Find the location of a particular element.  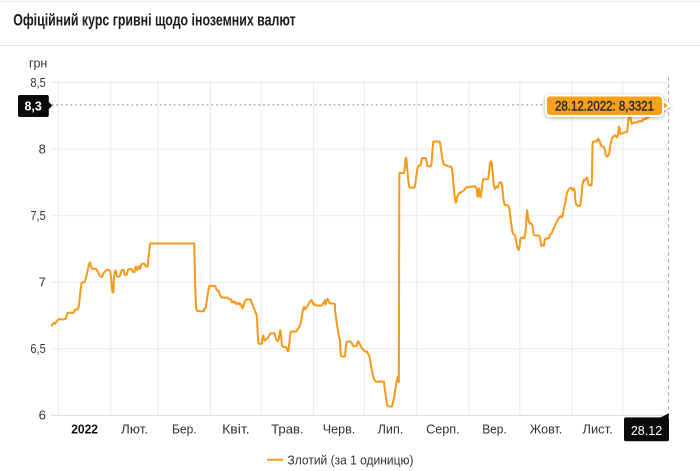

svg-text: Лист. is located at coordinates (598, 430).